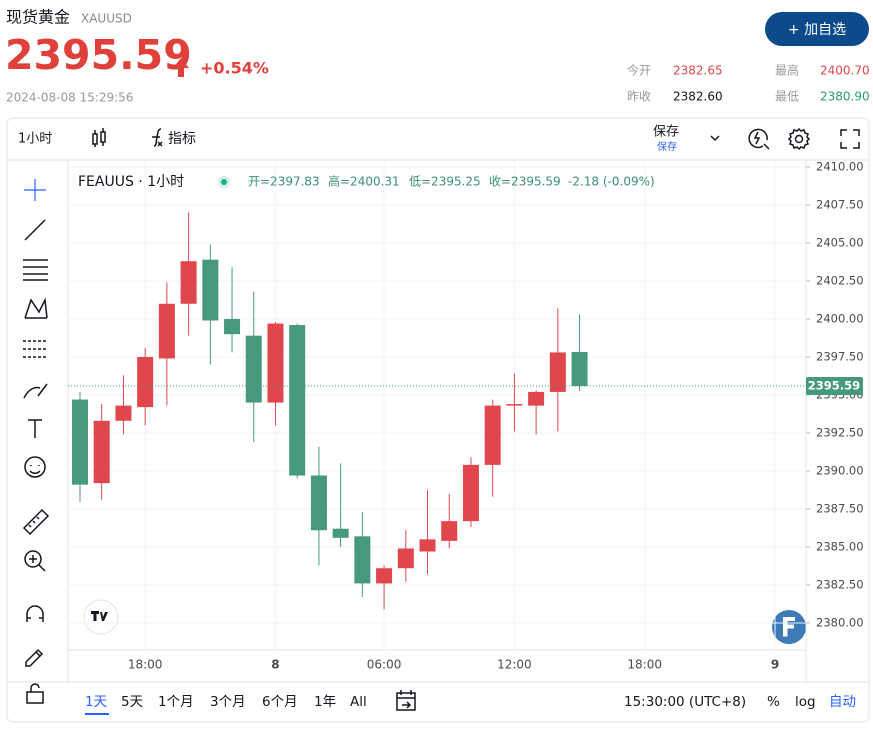 The image size is (873, 729). I want to click on y-tick-label: 2392.50, so click(840, 432).